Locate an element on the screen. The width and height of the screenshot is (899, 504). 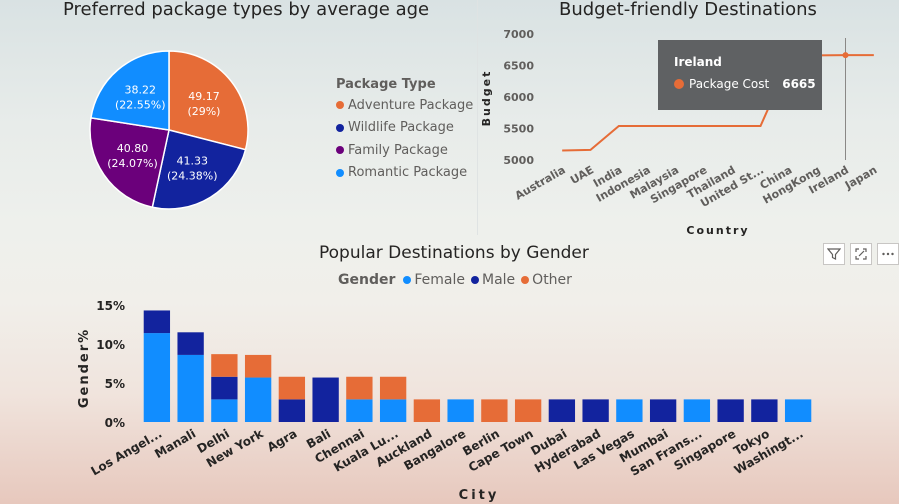
pie-slice-value-label: 40.80 is located at coordinates (133, 148).